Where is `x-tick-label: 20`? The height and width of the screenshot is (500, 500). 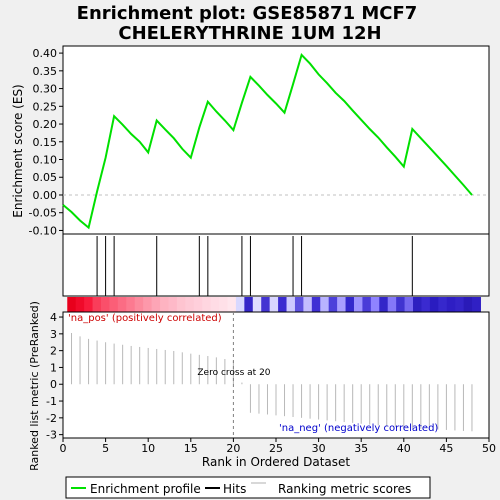
x-tick-label: 20 is located at coordinates (233, 448).